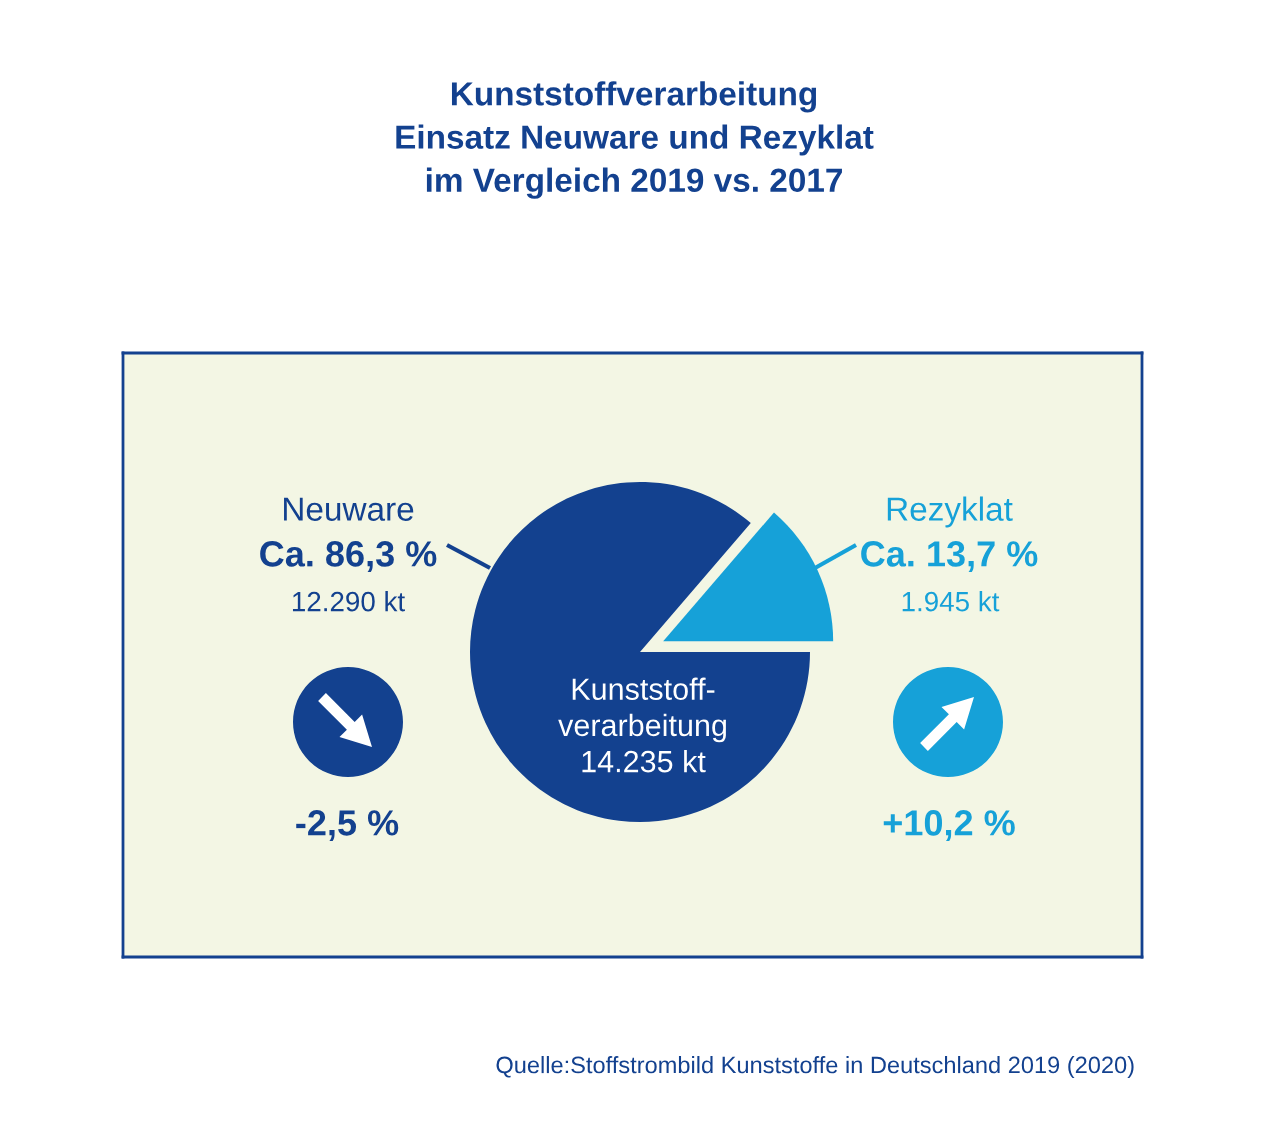 This screenshot has height=1137, width=1270. Describe the element at coordinates (348, 601) in the screenshot. I see `text: 12.290 kt` at that location.